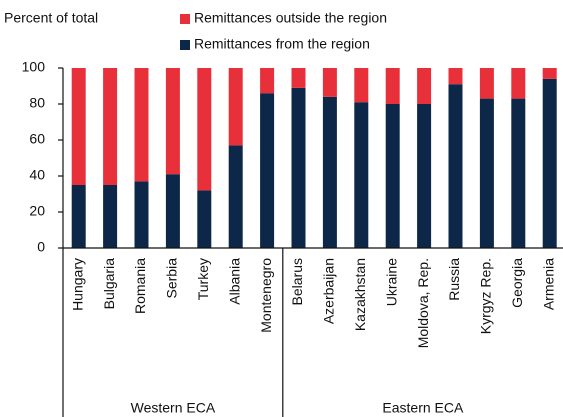  I want to click on legend-label: Remittances outside the region, so click(290, 18).